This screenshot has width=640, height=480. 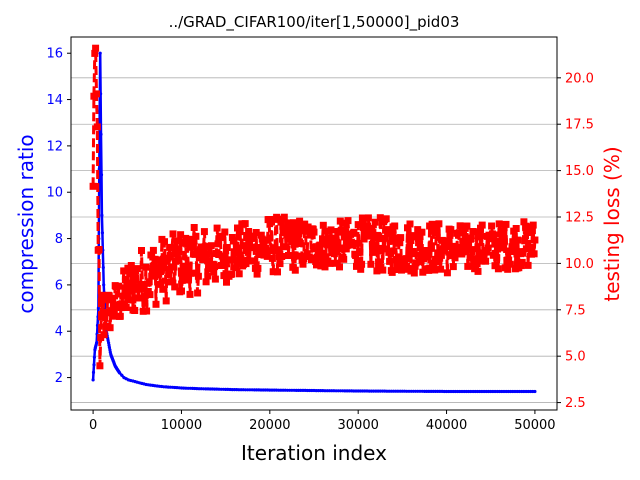 What do you see at coordinates (181, 425) in the screenshot?
I see `x-tick-label: 10000` at bounding box center [181, 425].